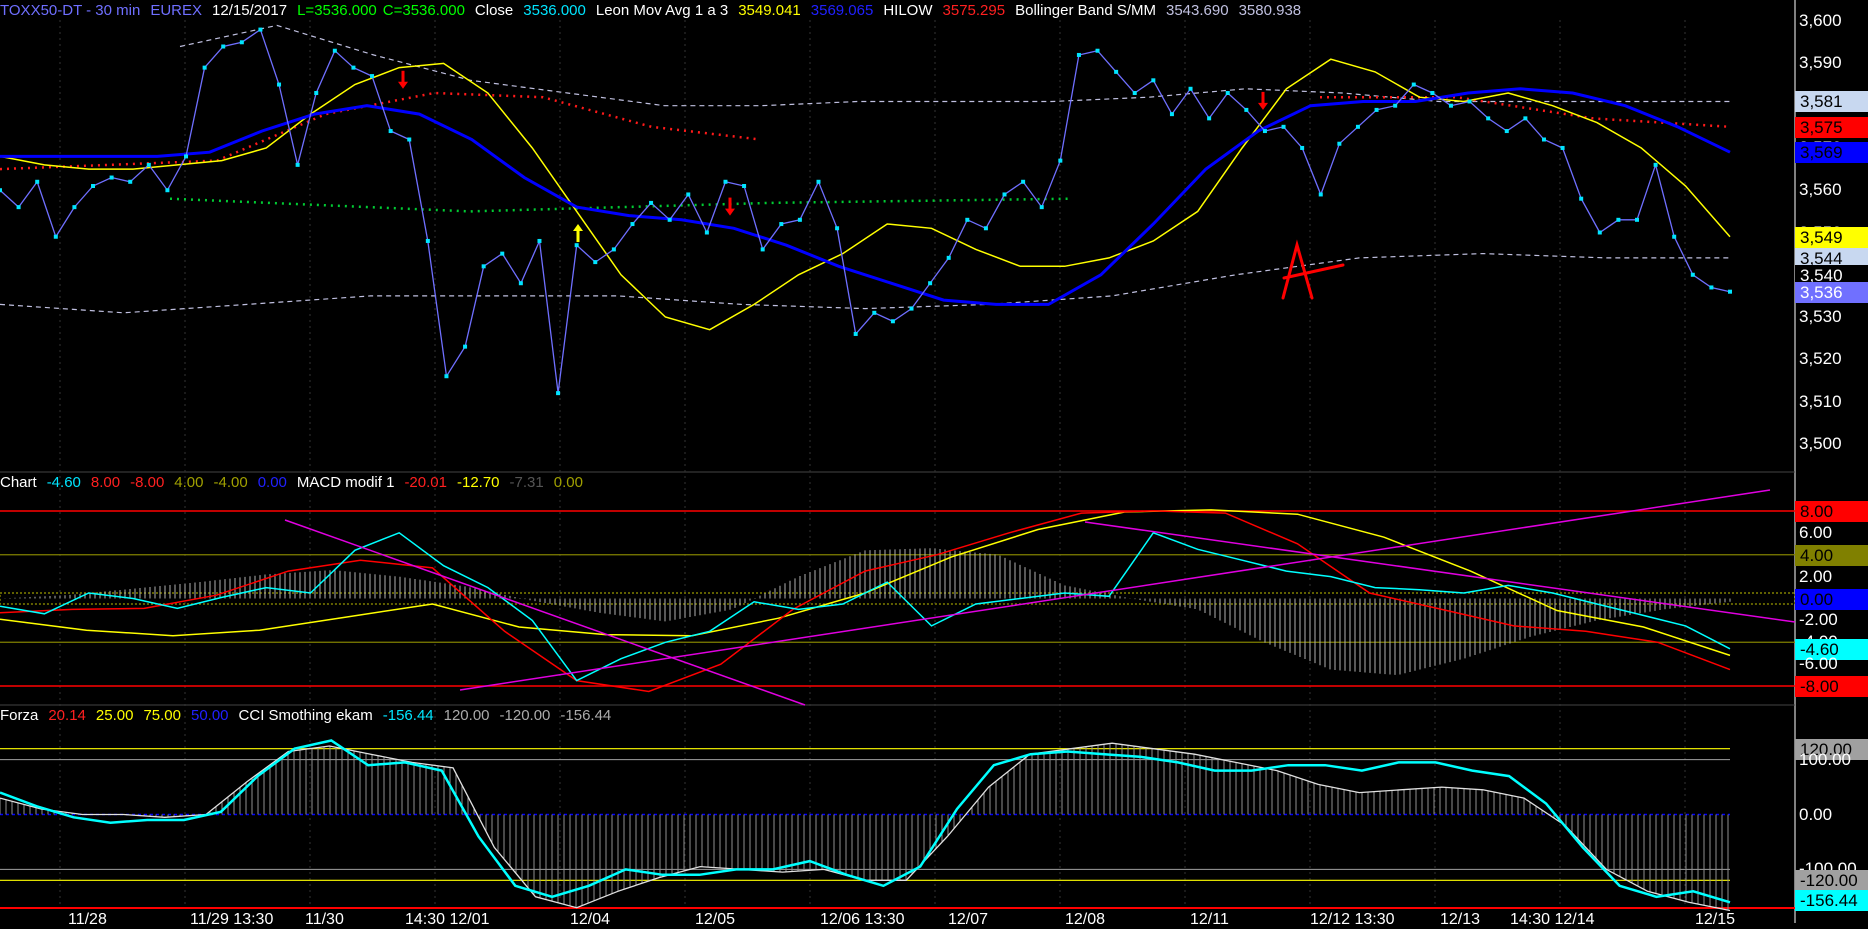  I want to click on macd-y-tick: 6.00, so click(1816, 532).